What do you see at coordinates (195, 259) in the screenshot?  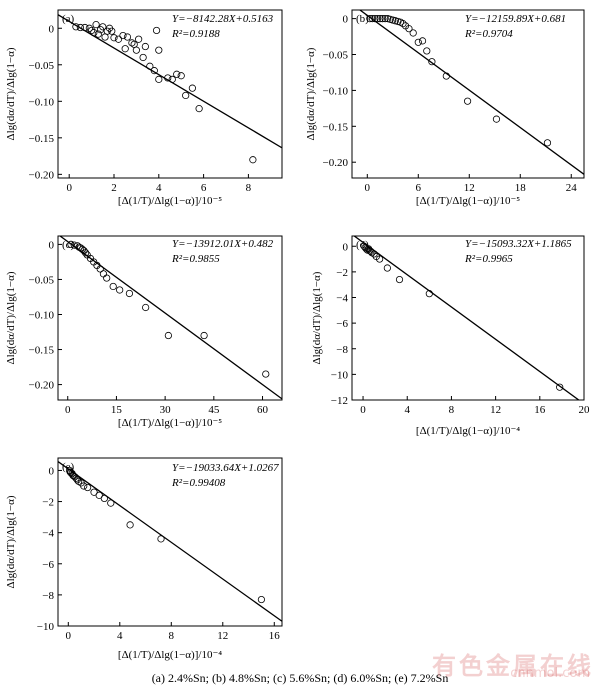 I see `fit-r-squared: R²=0.9855` at bounding box center [195, 259].